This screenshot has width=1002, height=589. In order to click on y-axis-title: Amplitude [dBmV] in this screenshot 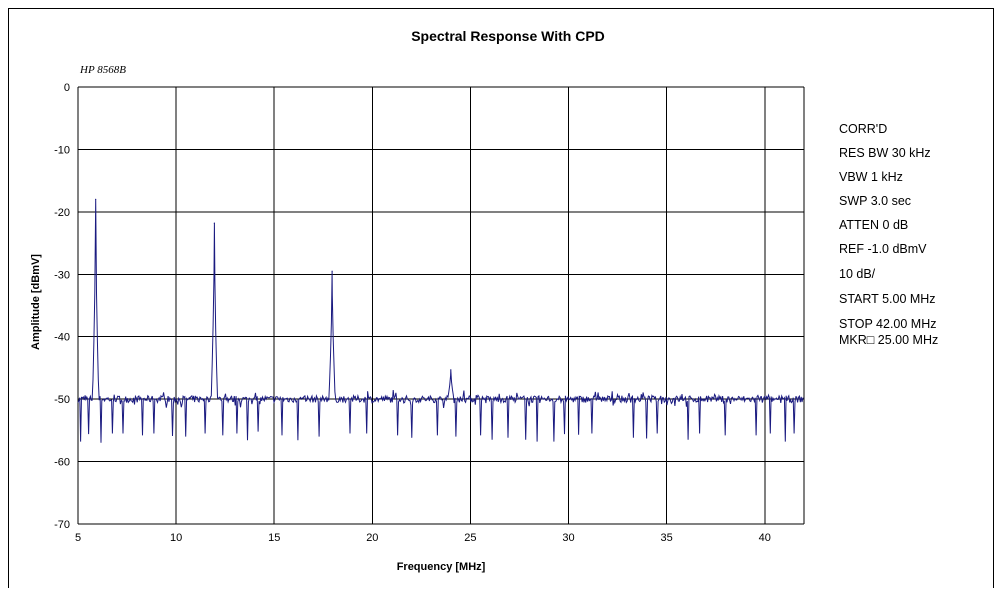, I will do `click(36, 302)`.